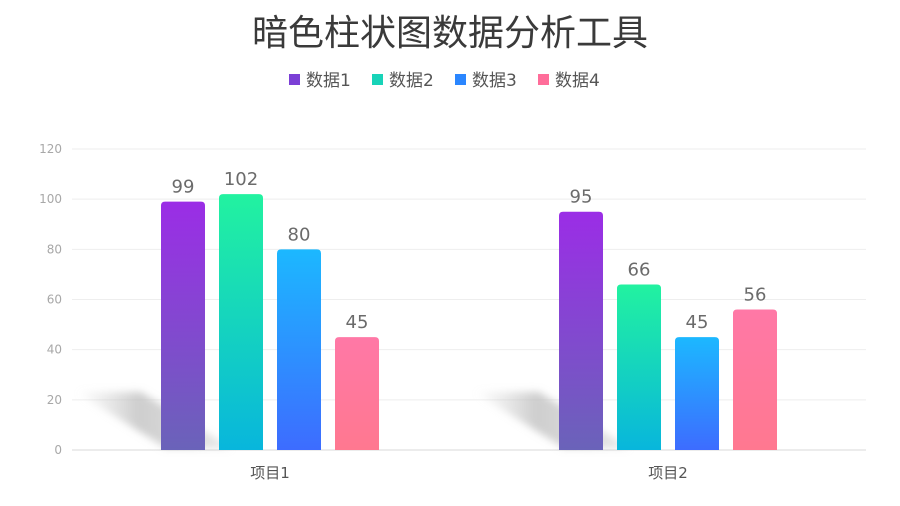 The width and height of the screenshot is (900, 506). I want to click on y-tick-label: 0, so click(58, 450).